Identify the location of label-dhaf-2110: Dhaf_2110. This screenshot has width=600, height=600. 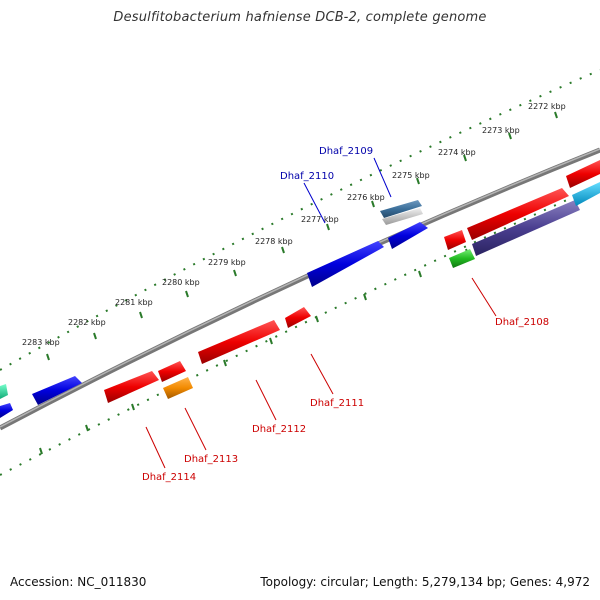
(307, 176).